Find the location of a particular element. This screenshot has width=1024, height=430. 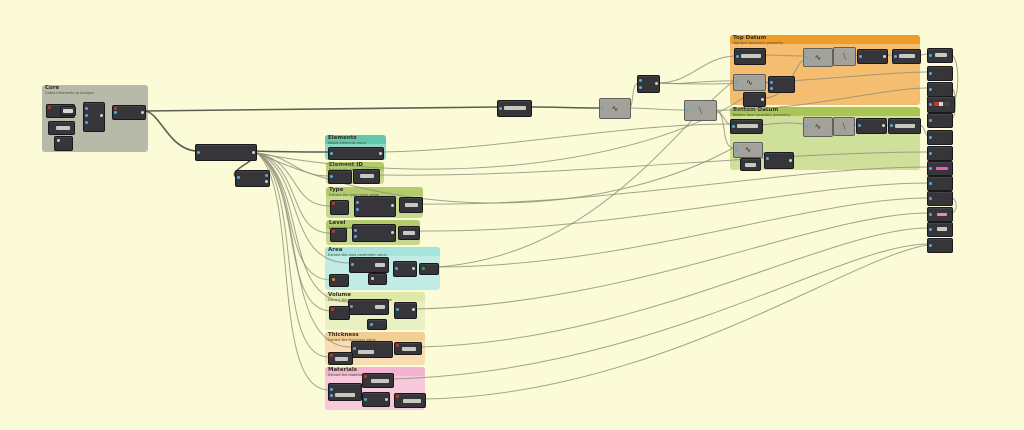

type-param-node is located at coordinates (339, 207).